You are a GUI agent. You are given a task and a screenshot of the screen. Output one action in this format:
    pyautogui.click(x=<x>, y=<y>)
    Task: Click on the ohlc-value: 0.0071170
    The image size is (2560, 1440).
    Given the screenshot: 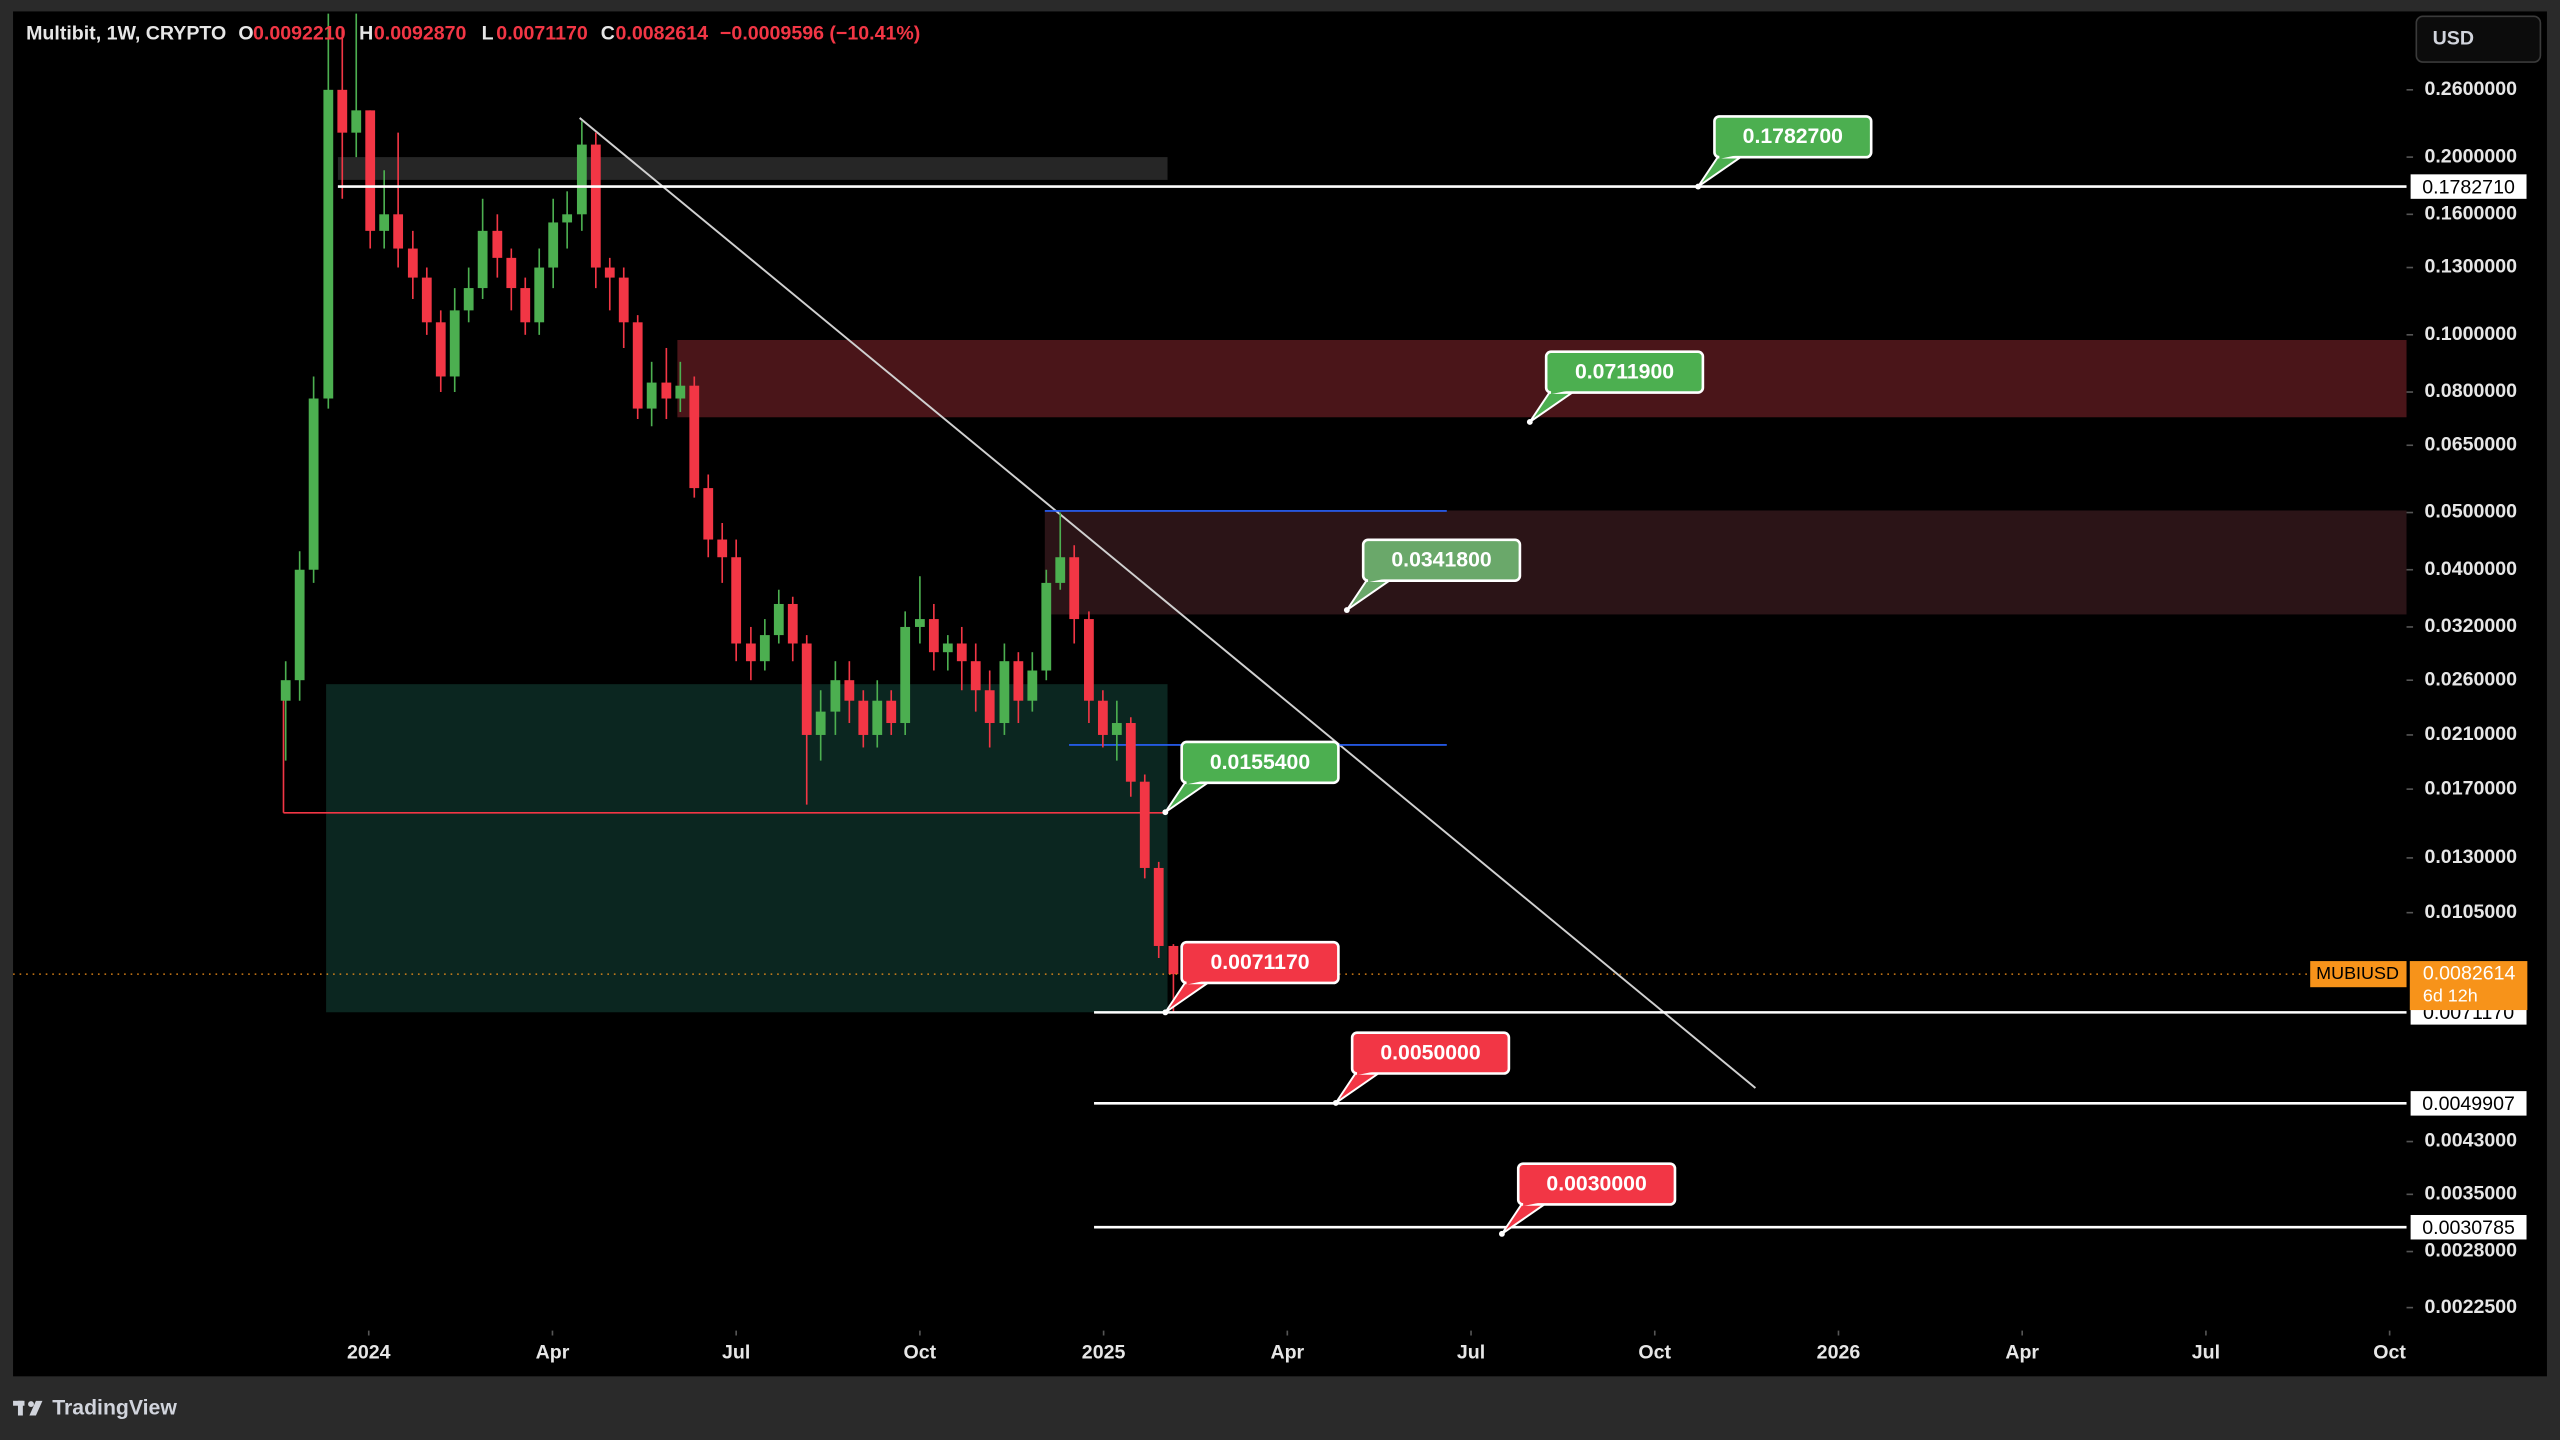 What is the action you would take?
    pyautogui.click(x=542, y=33)
    